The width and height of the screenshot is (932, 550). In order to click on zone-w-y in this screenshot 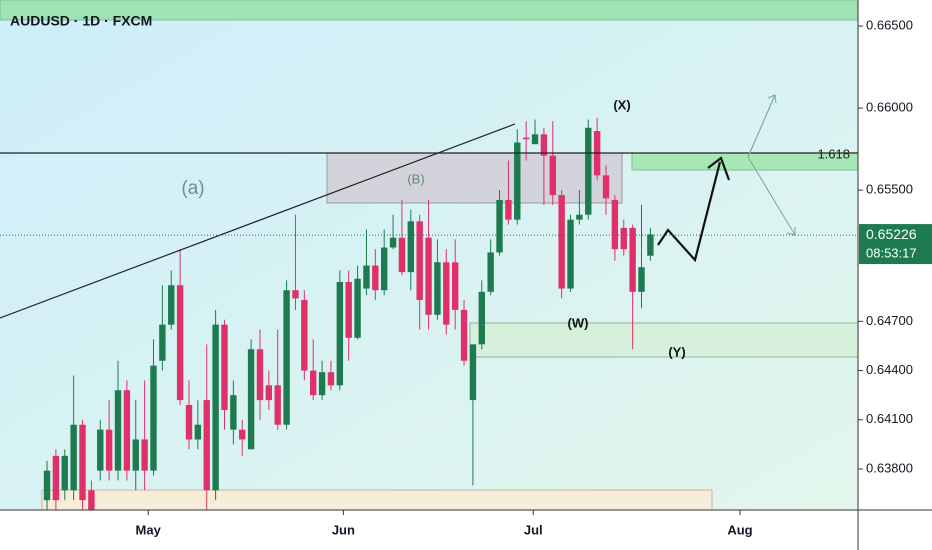, I will do `click(664, 340)`.